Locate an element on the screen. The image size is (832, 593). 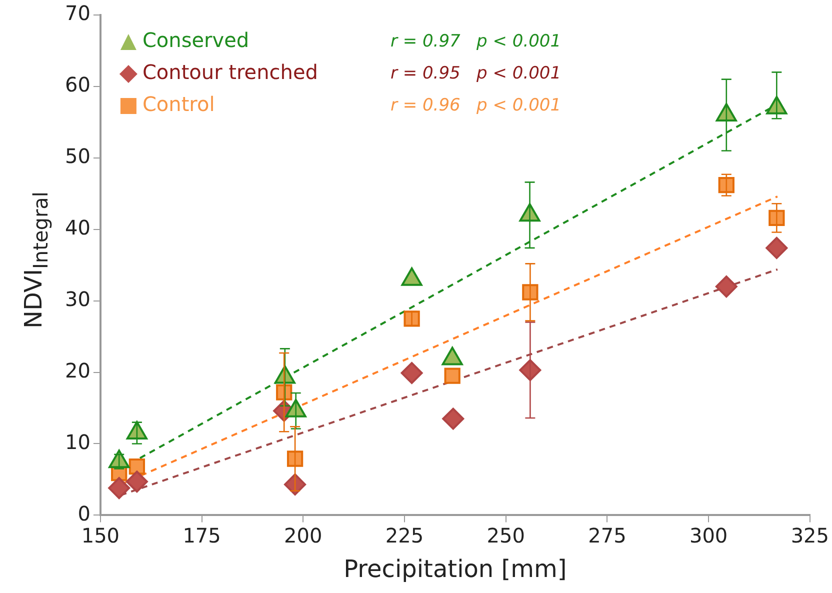
x-tick-label: 250 is located at coordinates (505, 535).